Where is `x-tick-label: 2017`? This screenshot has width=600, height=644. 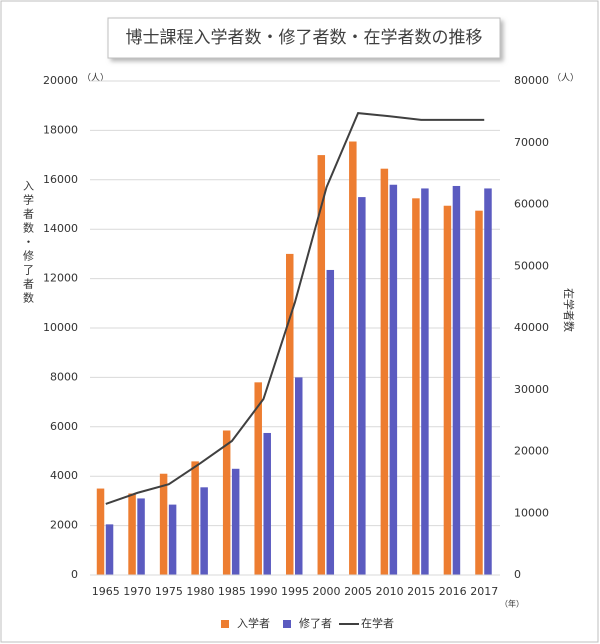
x-tick-label: 2017 is located at coordinates (484, 591).